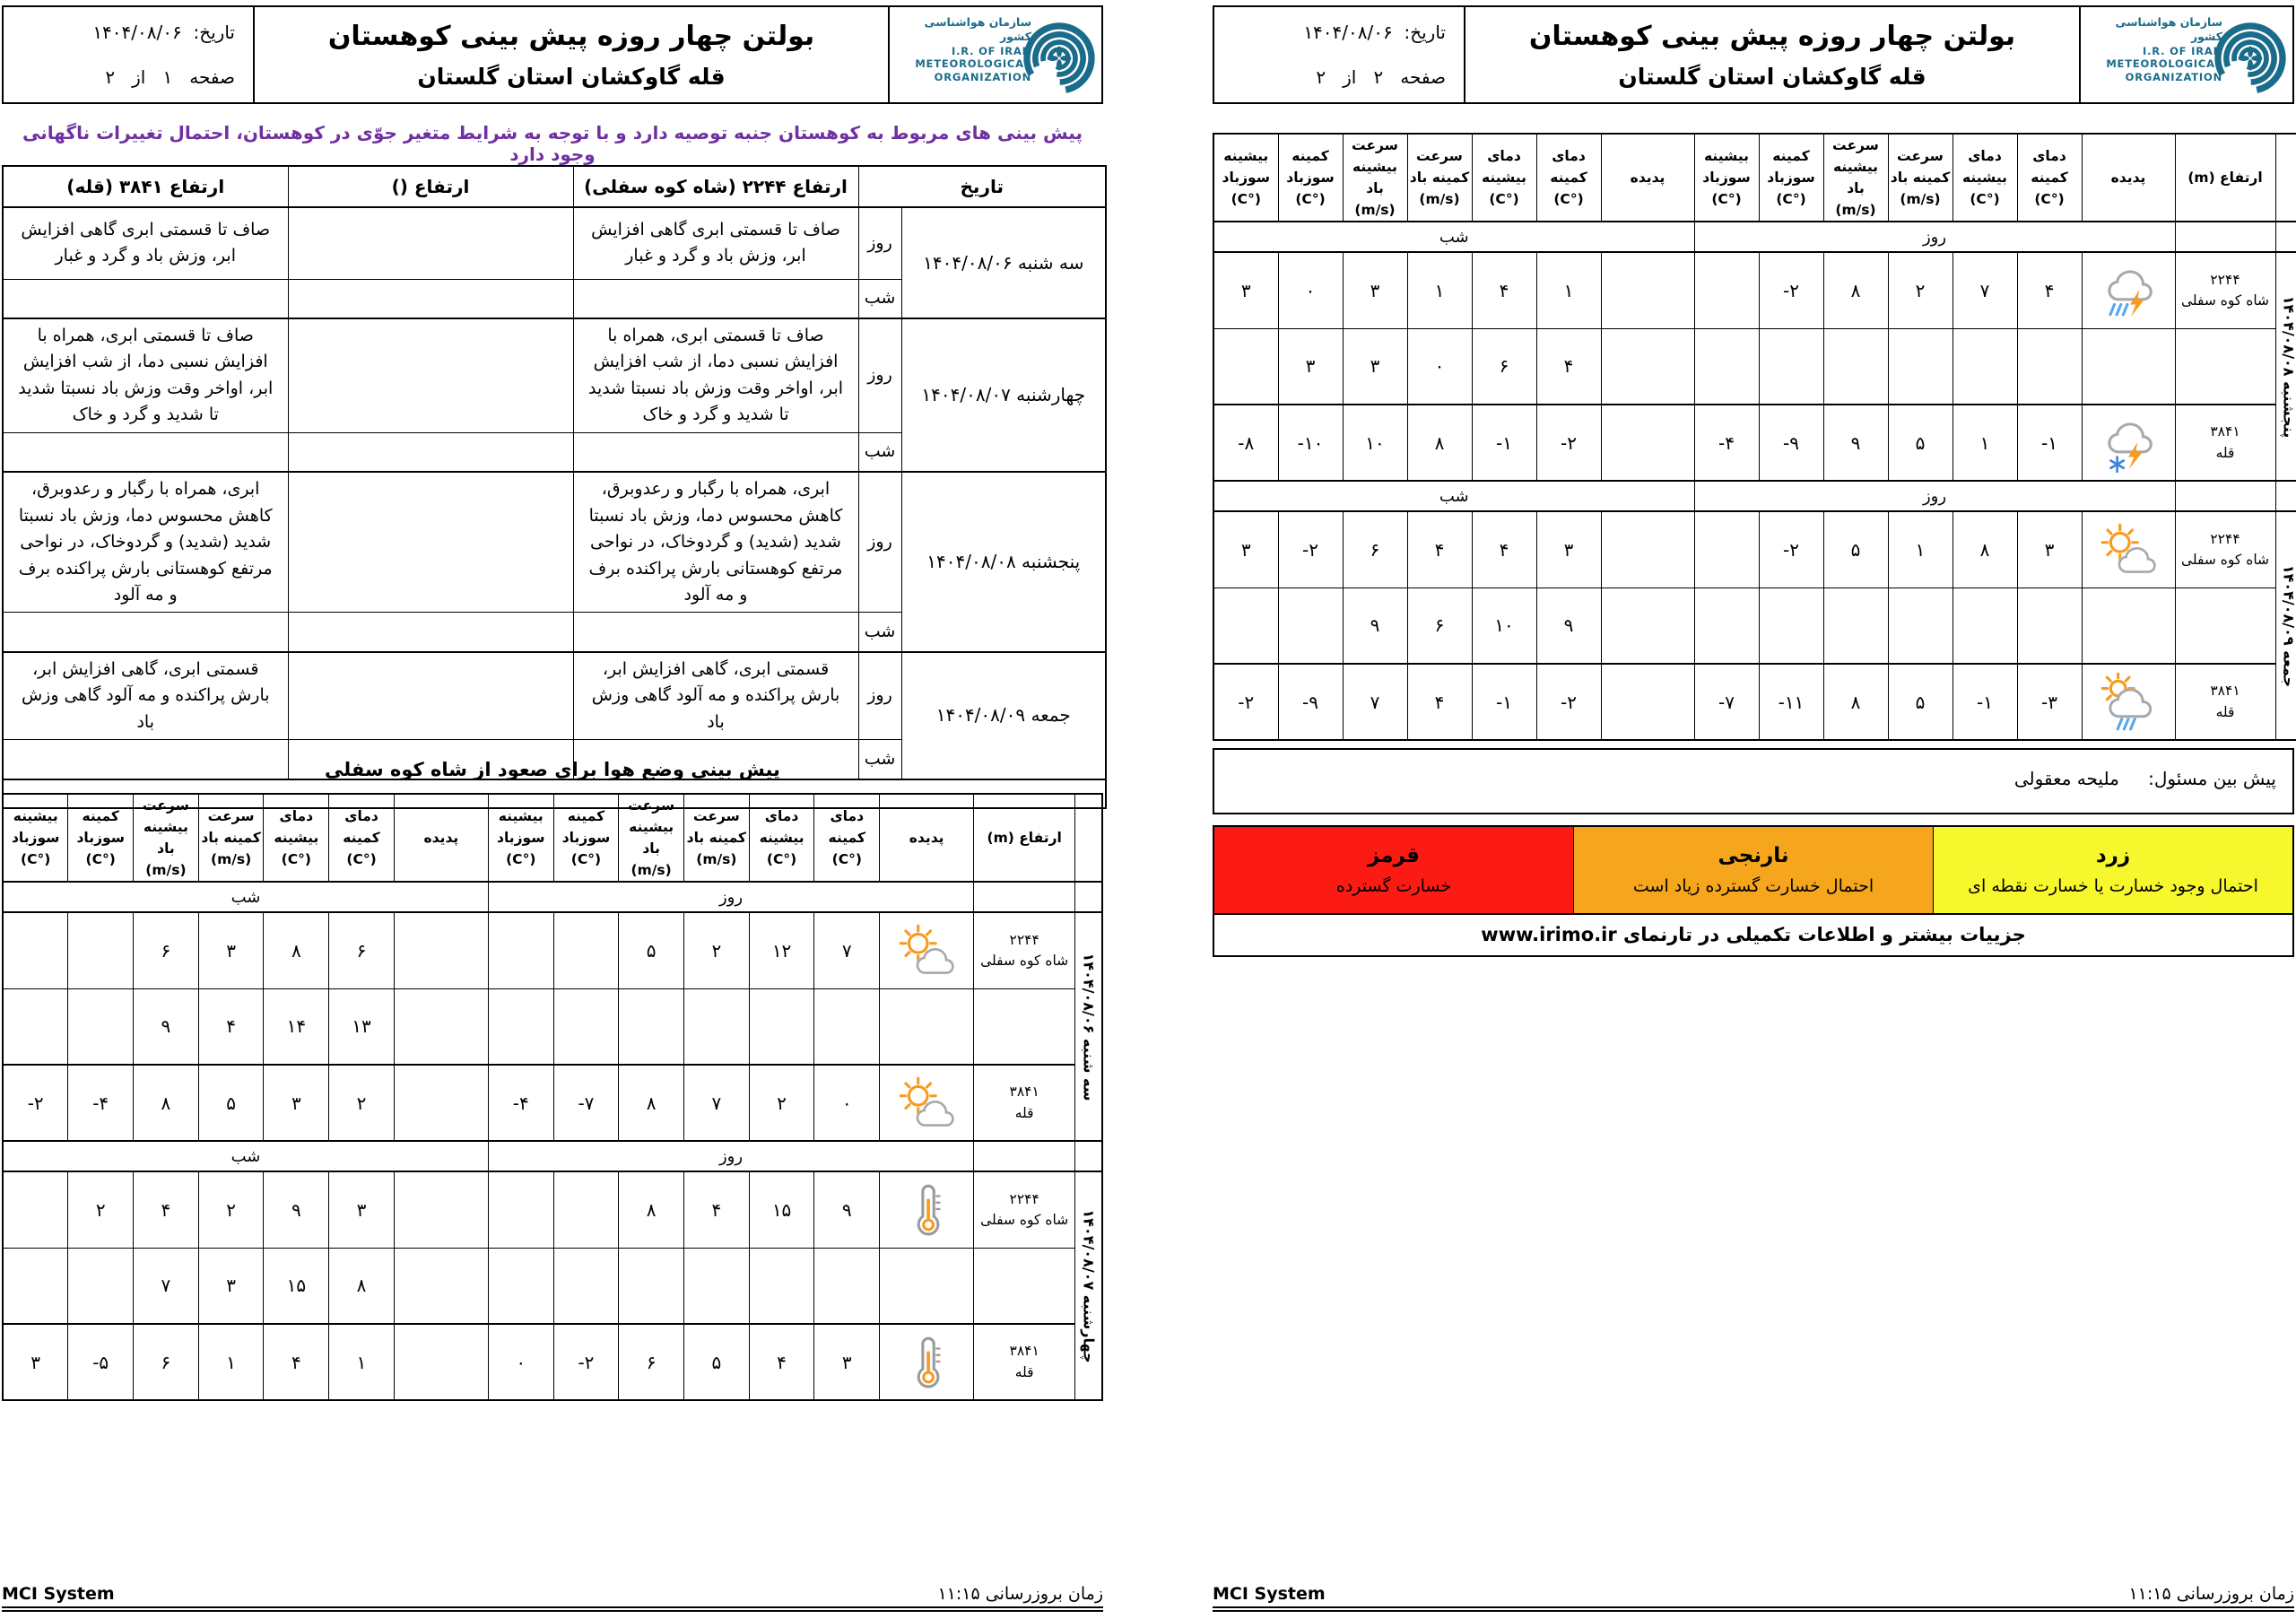 This screenshot has width=2296, height=1619. Describe the element at coordinates (2211, 1594) in the screenshot. I see `update-time: زمان بروزرسانی ۱۱:۱۵` at that location.